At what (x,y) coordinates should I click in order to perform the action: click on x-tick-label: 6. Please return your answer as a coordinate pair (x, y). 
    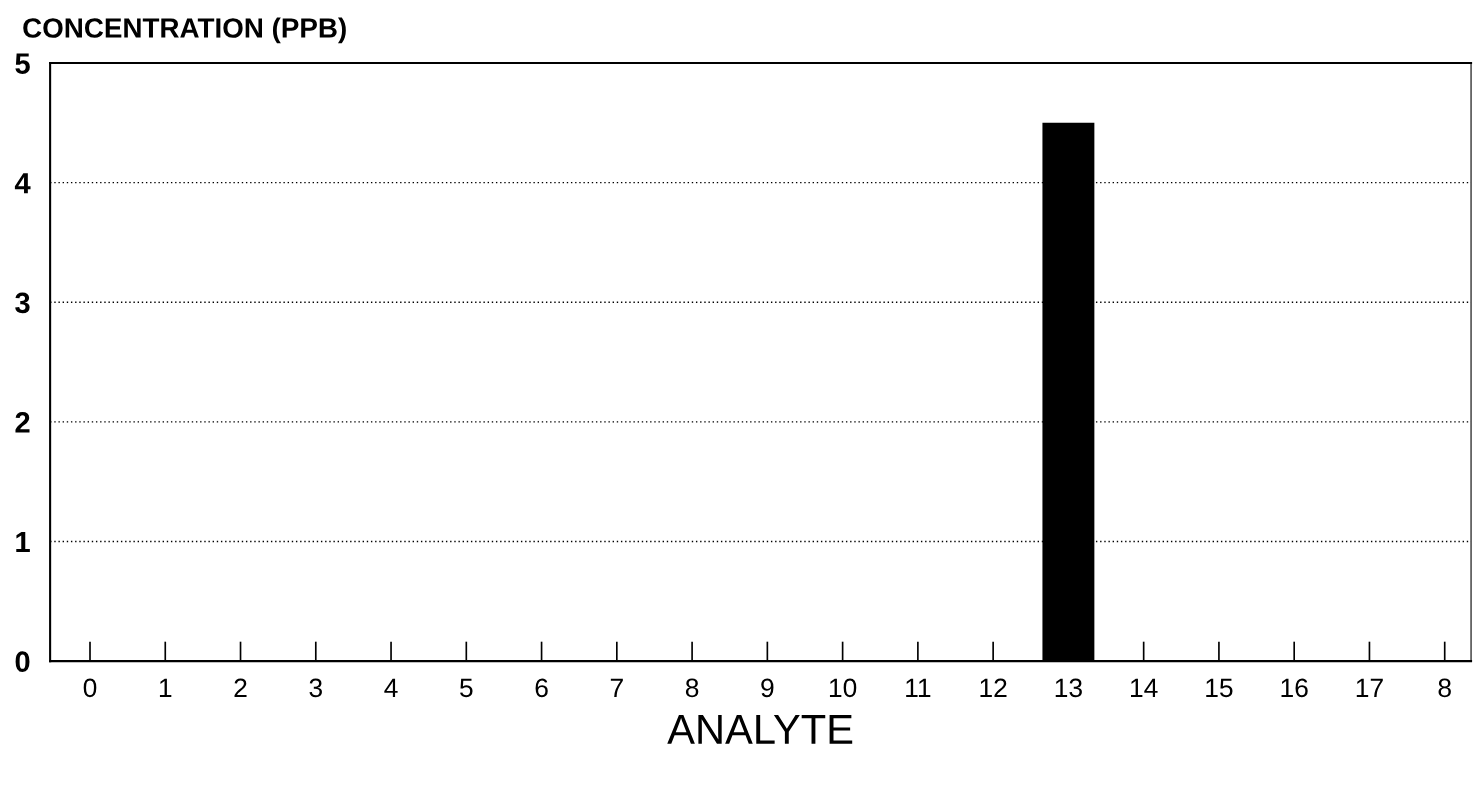
    Looking at the image, I should click on (541, 688).